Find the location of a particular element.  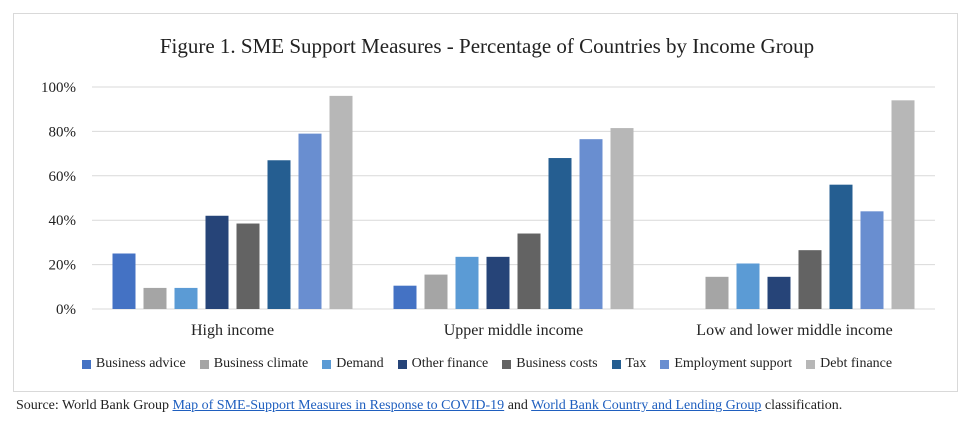

legend-item: Business climate is located at coordinates (254, 364).